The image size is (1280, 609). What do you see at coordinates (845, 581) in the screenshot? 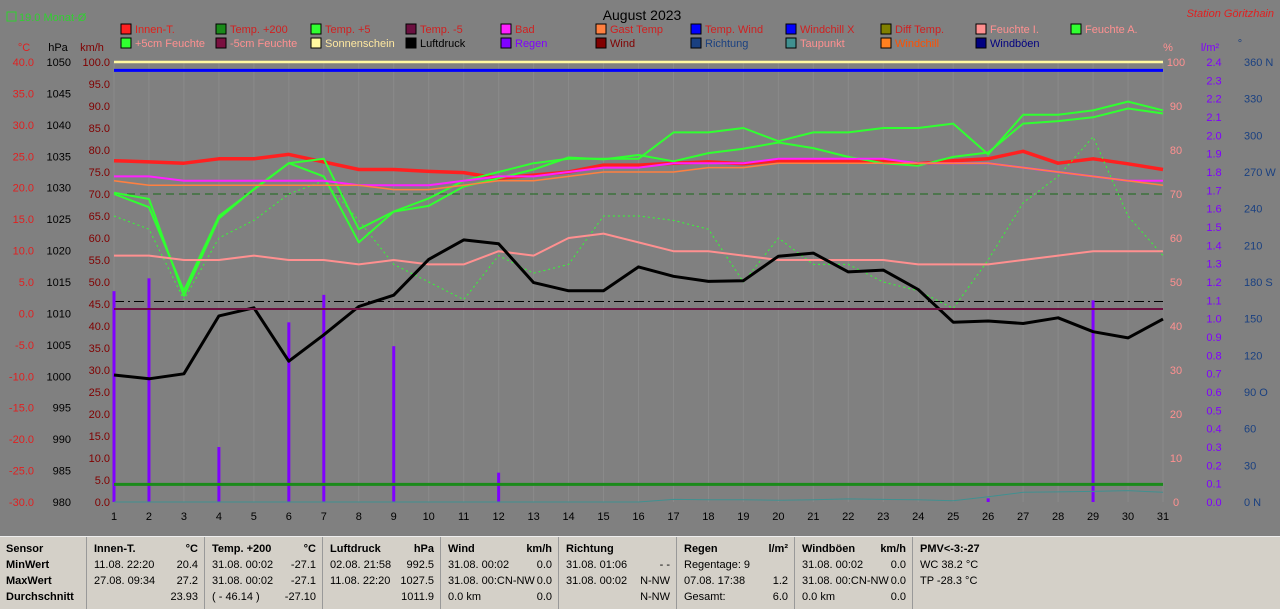
I see `stats-boeen-max-date: 31.08. 00:CN-NW` at bounding box center [845, 581].